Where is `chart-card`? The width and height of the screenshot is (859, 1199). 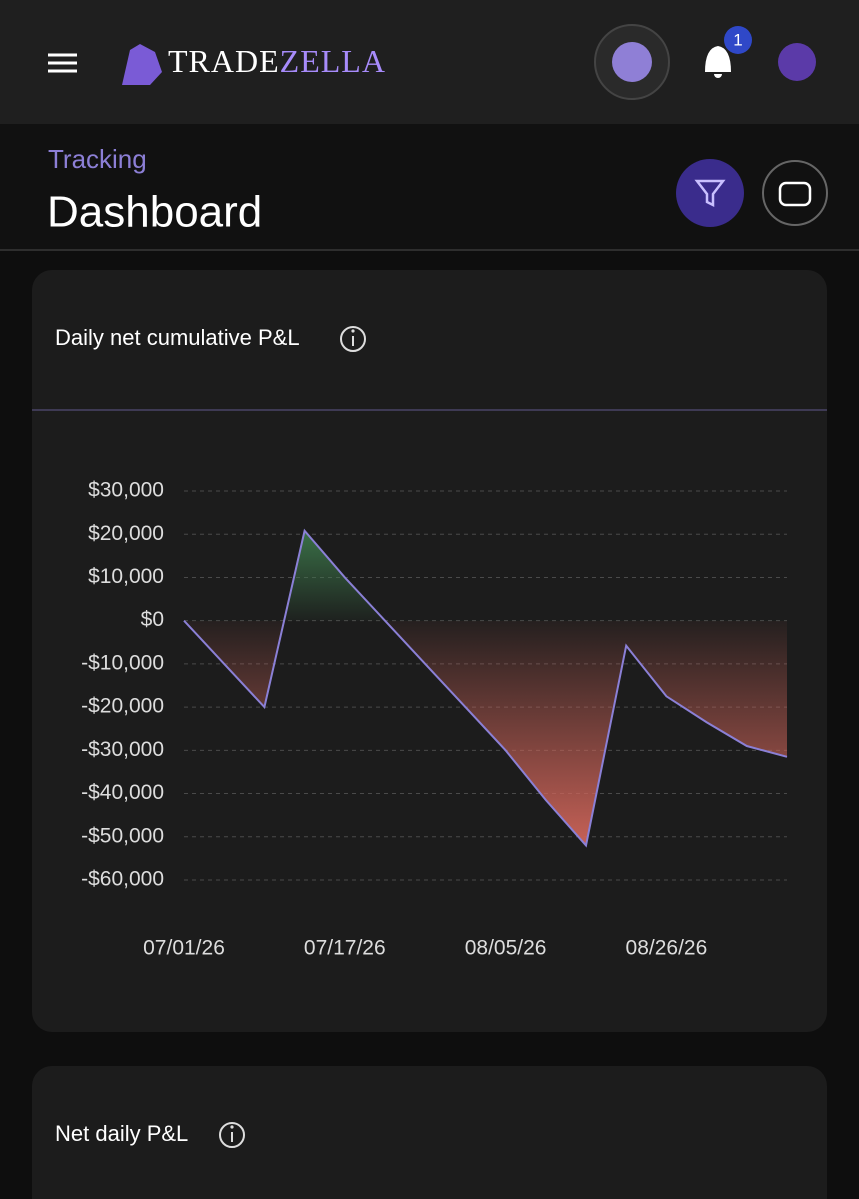
chart-card is located at coordinates (429, 1132).